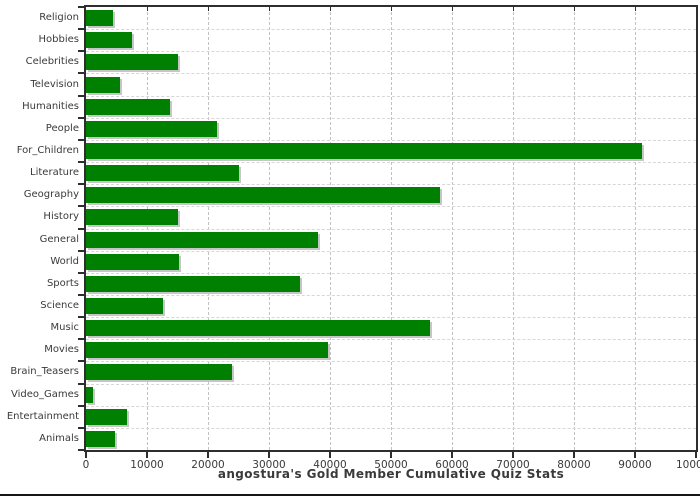  I want to click on x-axis-tick-label: 60000, so click(452, 465).